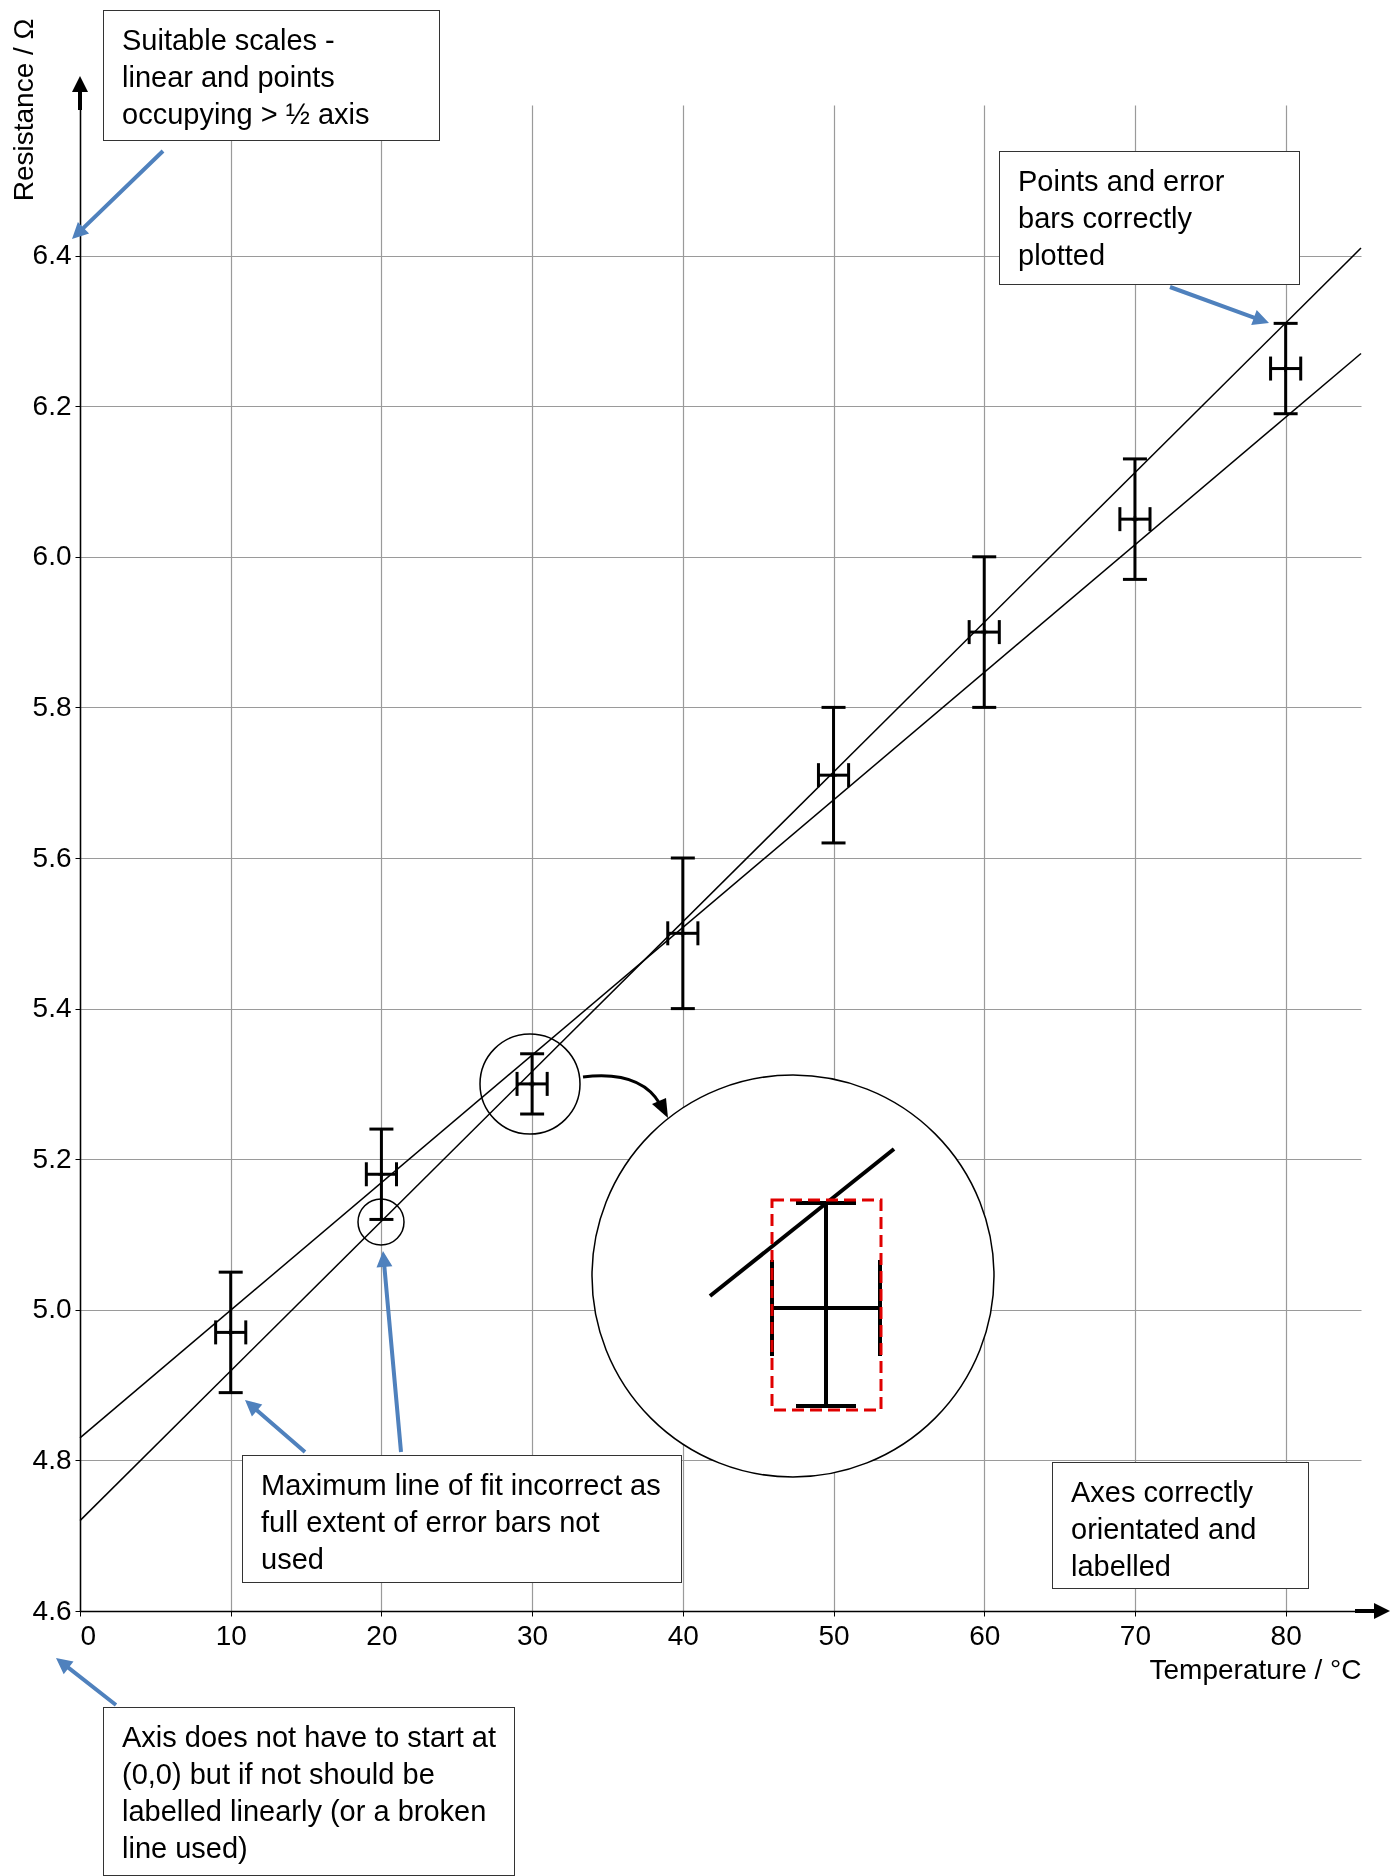 The height and width of the screenshot is (1876, 1399). Describe the element at coordinates (246, 77) in the screenshot. I see `annotation: Suitable scales - linear and points occupying > ½ axis` at that location.